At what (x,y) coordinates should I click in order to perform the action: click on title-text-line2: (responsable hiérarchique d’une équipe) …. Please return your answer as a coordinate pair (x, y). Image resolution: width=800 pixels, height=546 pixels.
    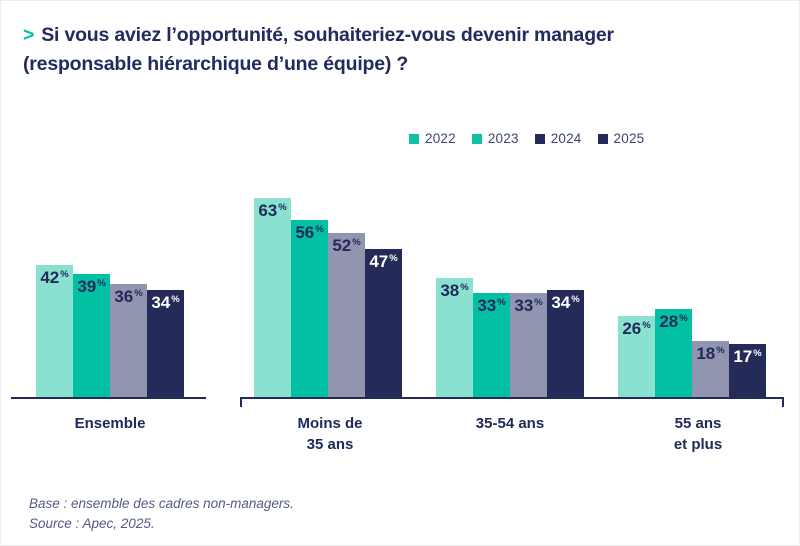
    Looking at the image, I should click on (216, 64).